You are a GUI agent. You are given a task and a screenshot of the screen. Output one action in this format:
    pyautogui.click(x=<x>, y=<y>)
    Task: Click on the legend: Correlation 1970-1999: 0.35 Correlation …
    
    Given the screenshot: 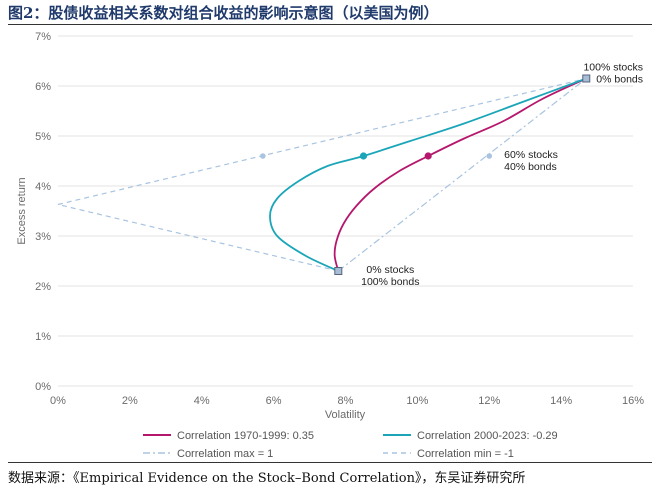 What is the action you would take?
    pyautogui.click(x=350, y=445)
    